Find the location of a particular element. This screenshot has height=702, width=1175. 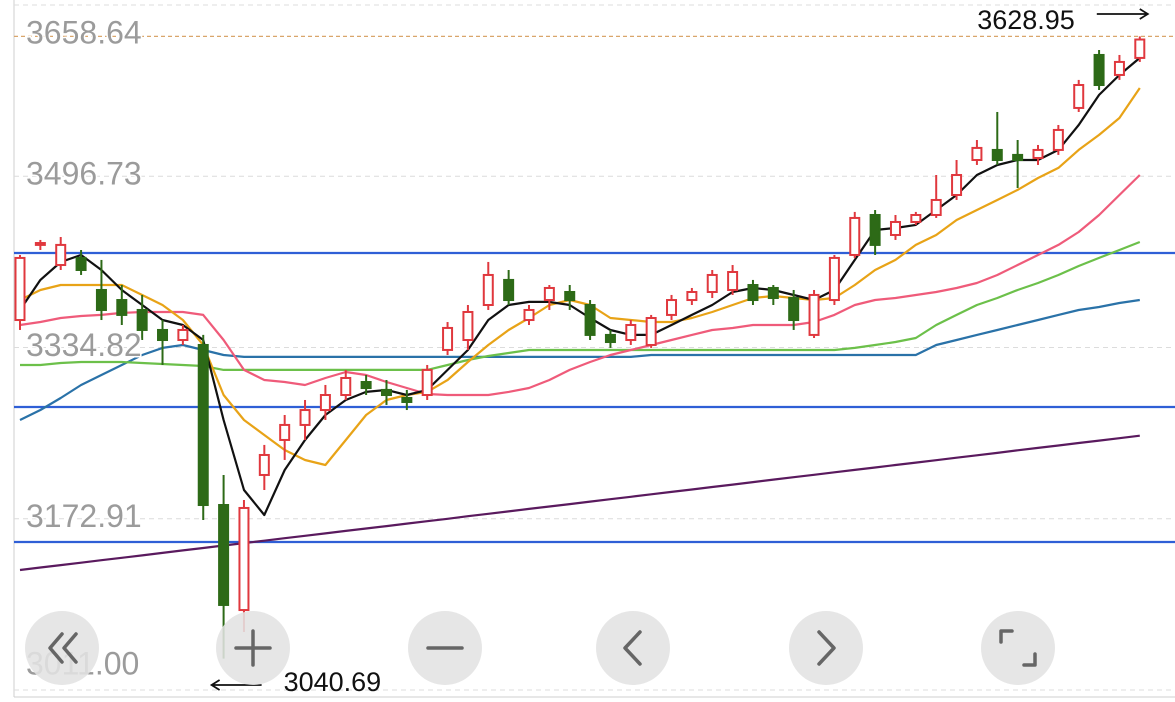

scroll-start-button is located at coordinates (62, 648).